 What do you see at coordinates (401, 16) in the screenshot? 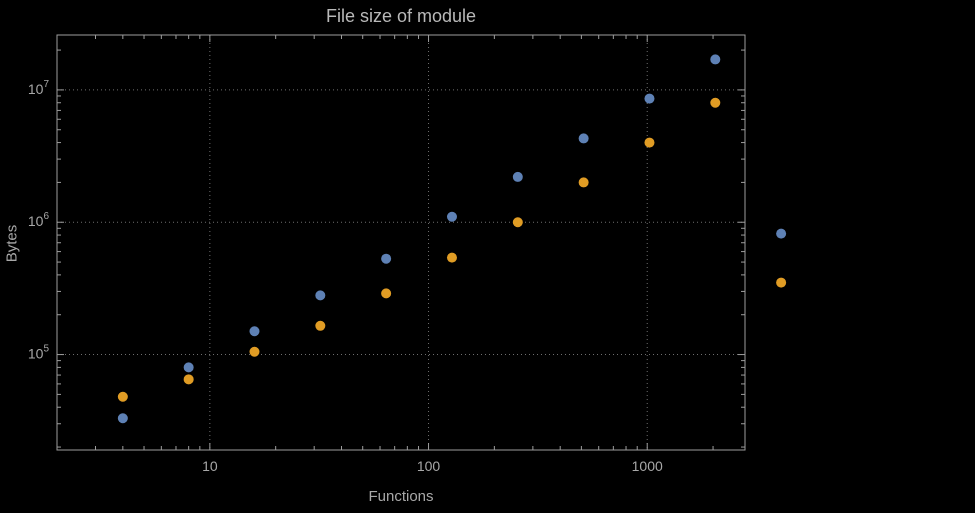
I see `chart-title: File size of module` at bounding box center [401, 16].